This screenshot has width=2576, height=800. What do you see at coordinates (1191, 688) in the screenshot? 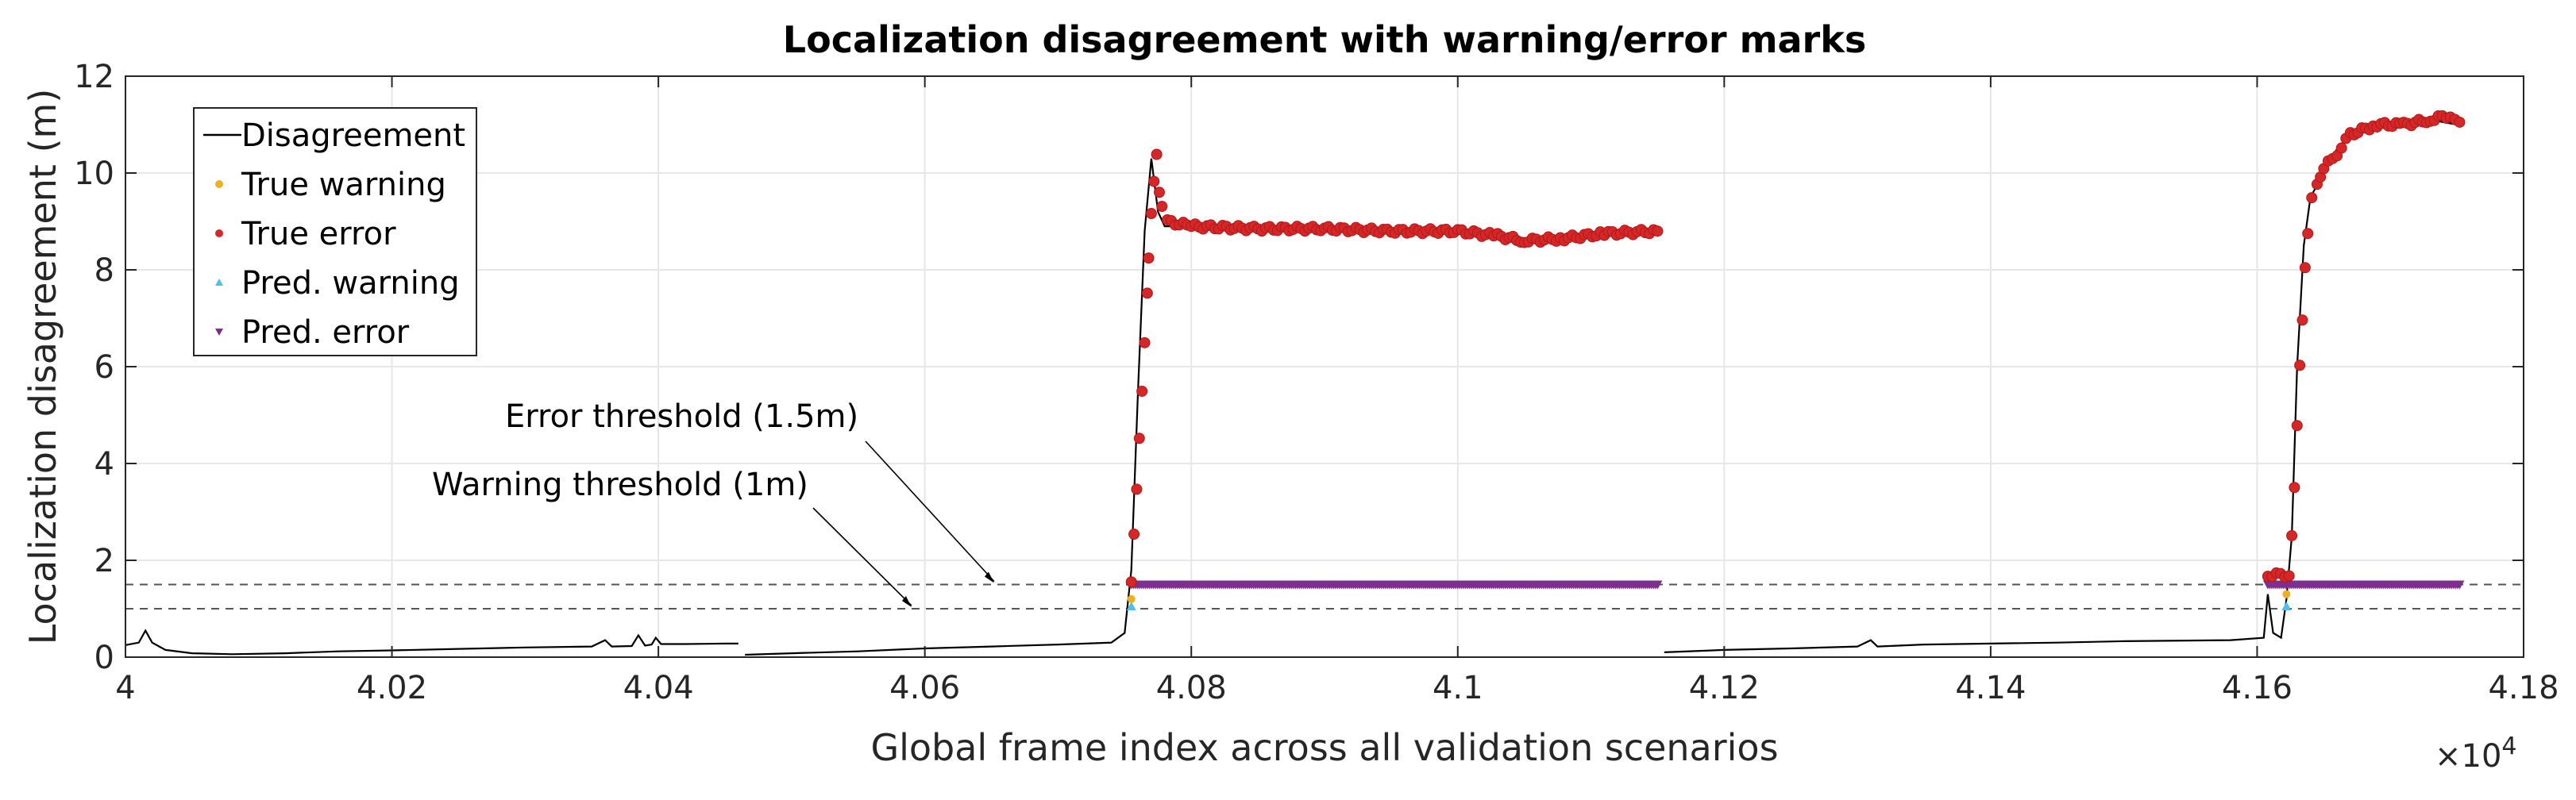
I see `x-tick-label: 4.08` at bounding box center [1191, 688].